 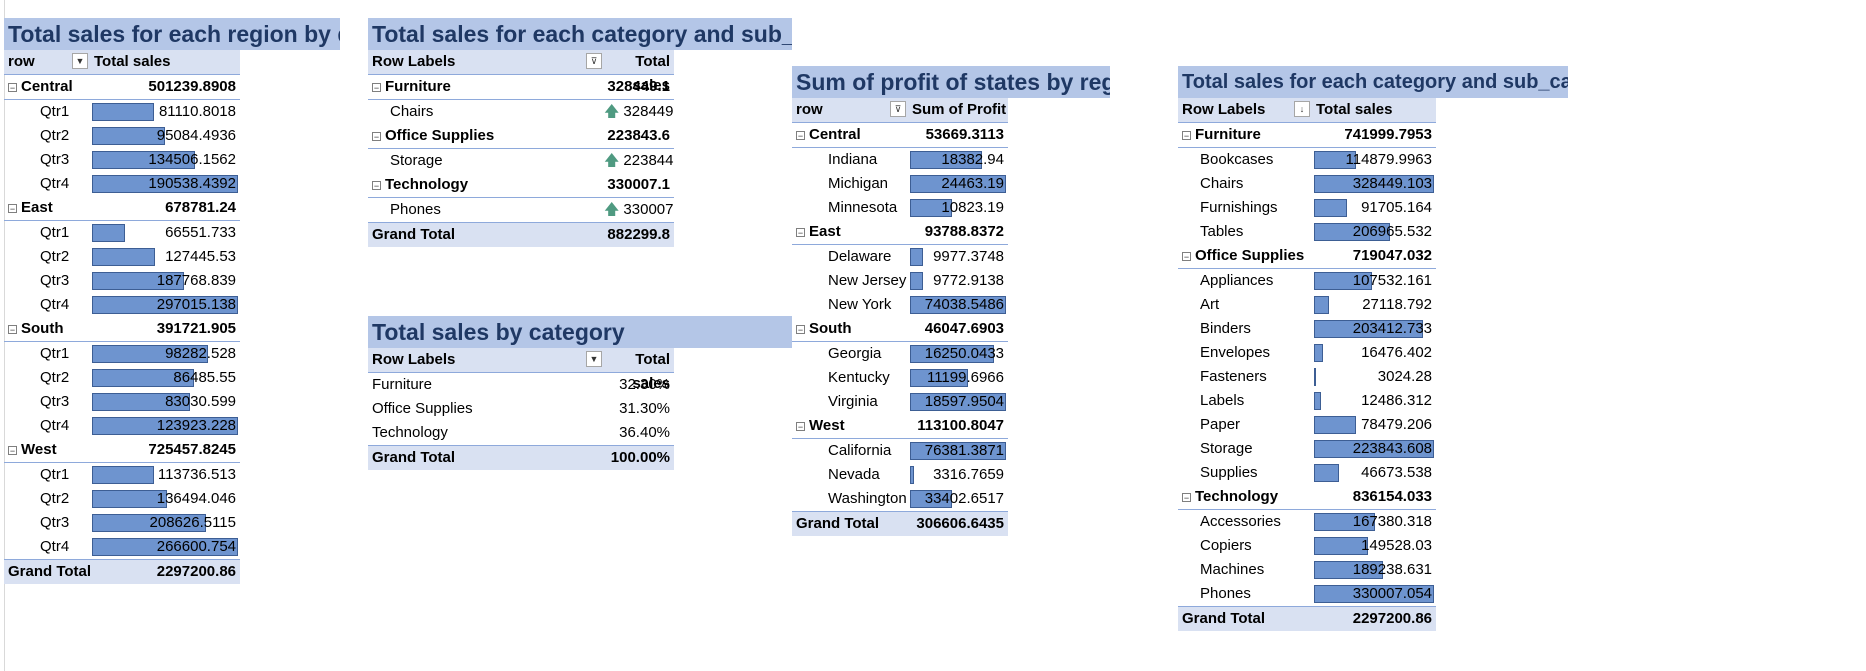 I want to click on group-label: Technology, so click(x=1237, y=496).